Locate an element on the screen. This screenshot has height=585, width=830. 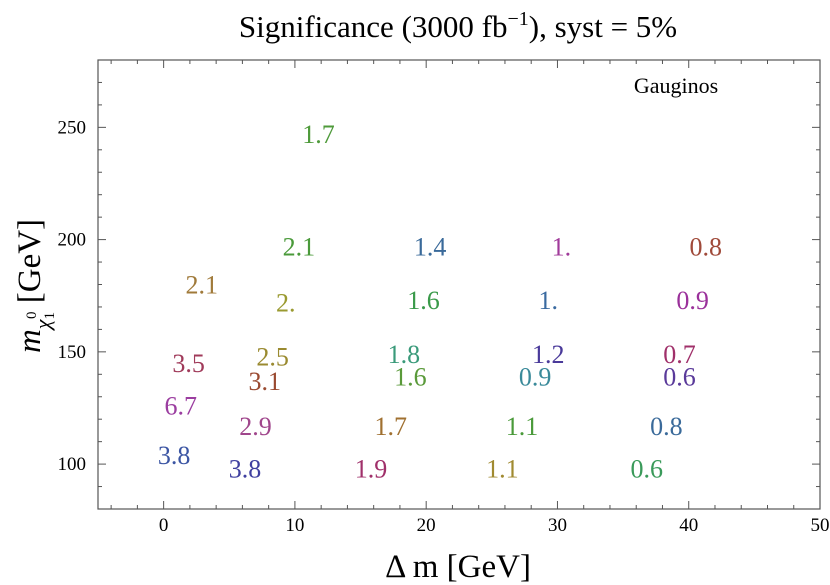
data-point-label: 1.4 is located at coordinates (430, 246).